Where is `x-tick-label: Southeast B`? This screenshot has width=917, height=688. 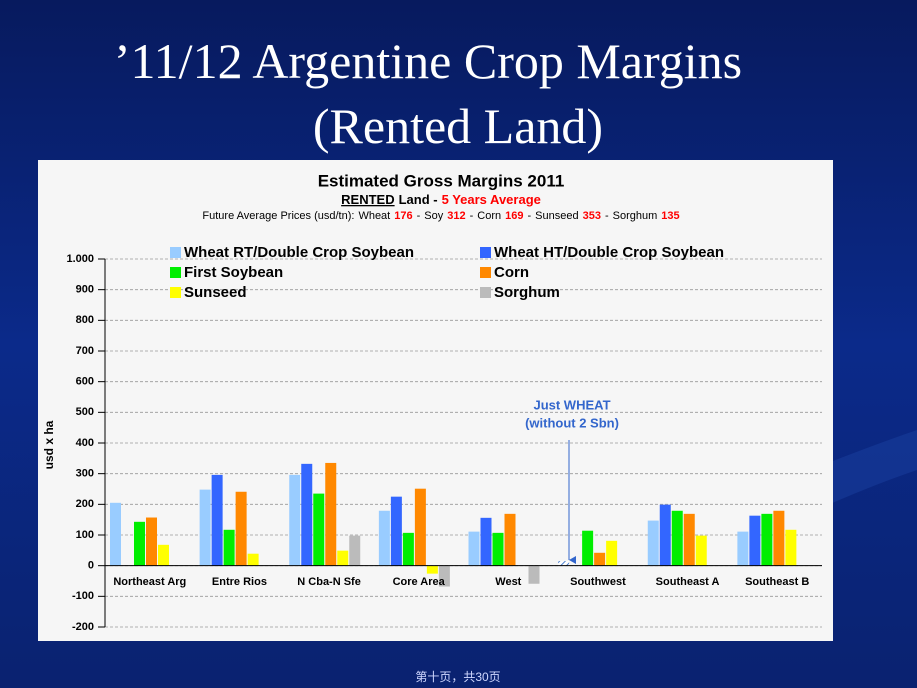 x-tick-label: Southeast B is located at coordinates (777, 582).